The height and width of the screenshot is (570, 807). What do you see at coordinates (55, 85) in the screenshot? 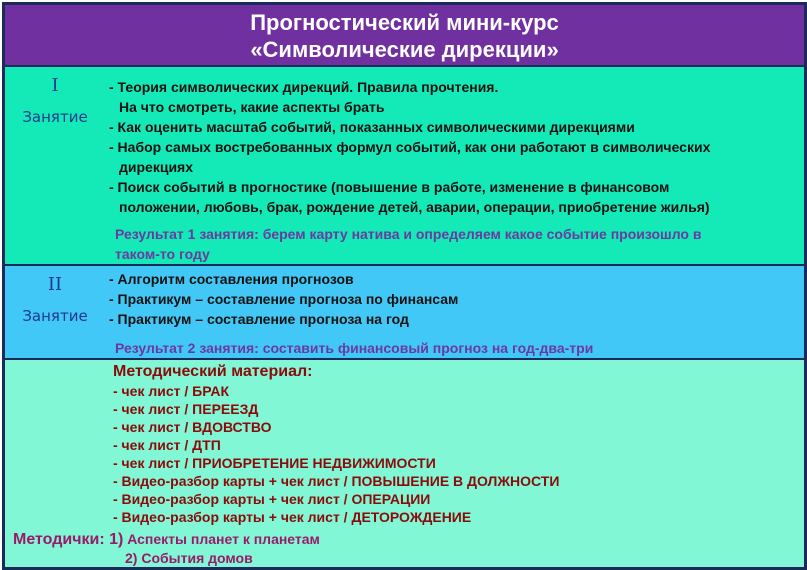
I see `lesson-numeral: I` at bounding box center [55, 85].